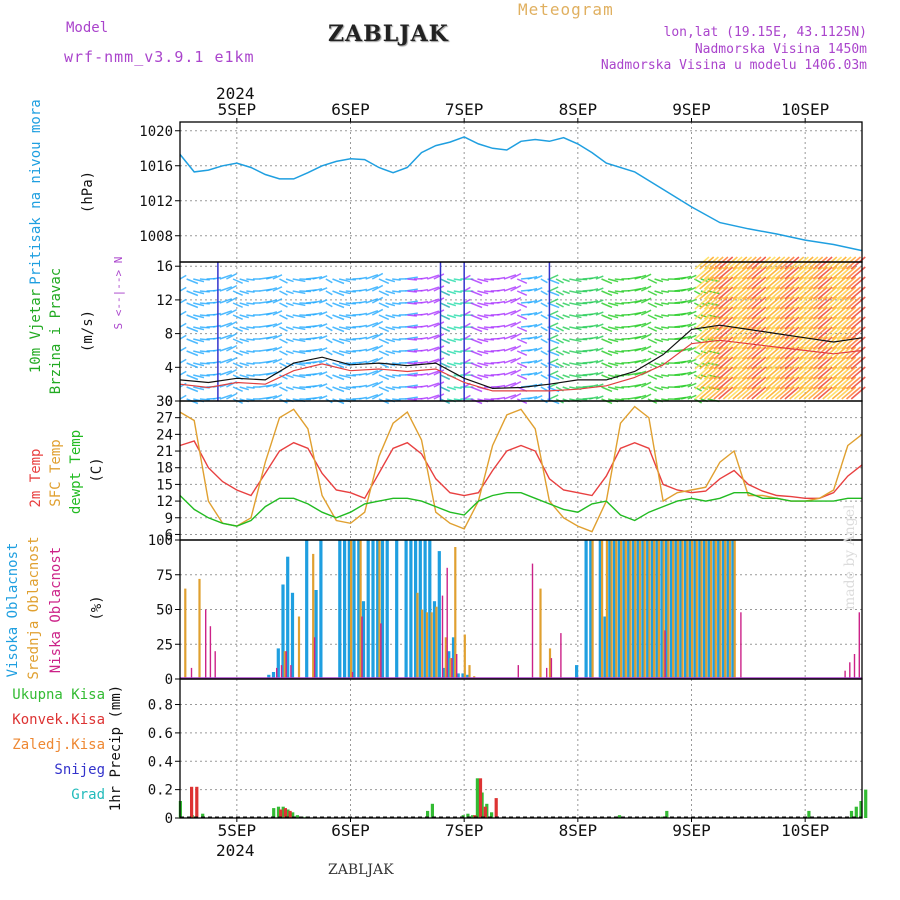 The height and width of the screenshot is (900, 900). I want to click on pressure-line, so click(521, 194).